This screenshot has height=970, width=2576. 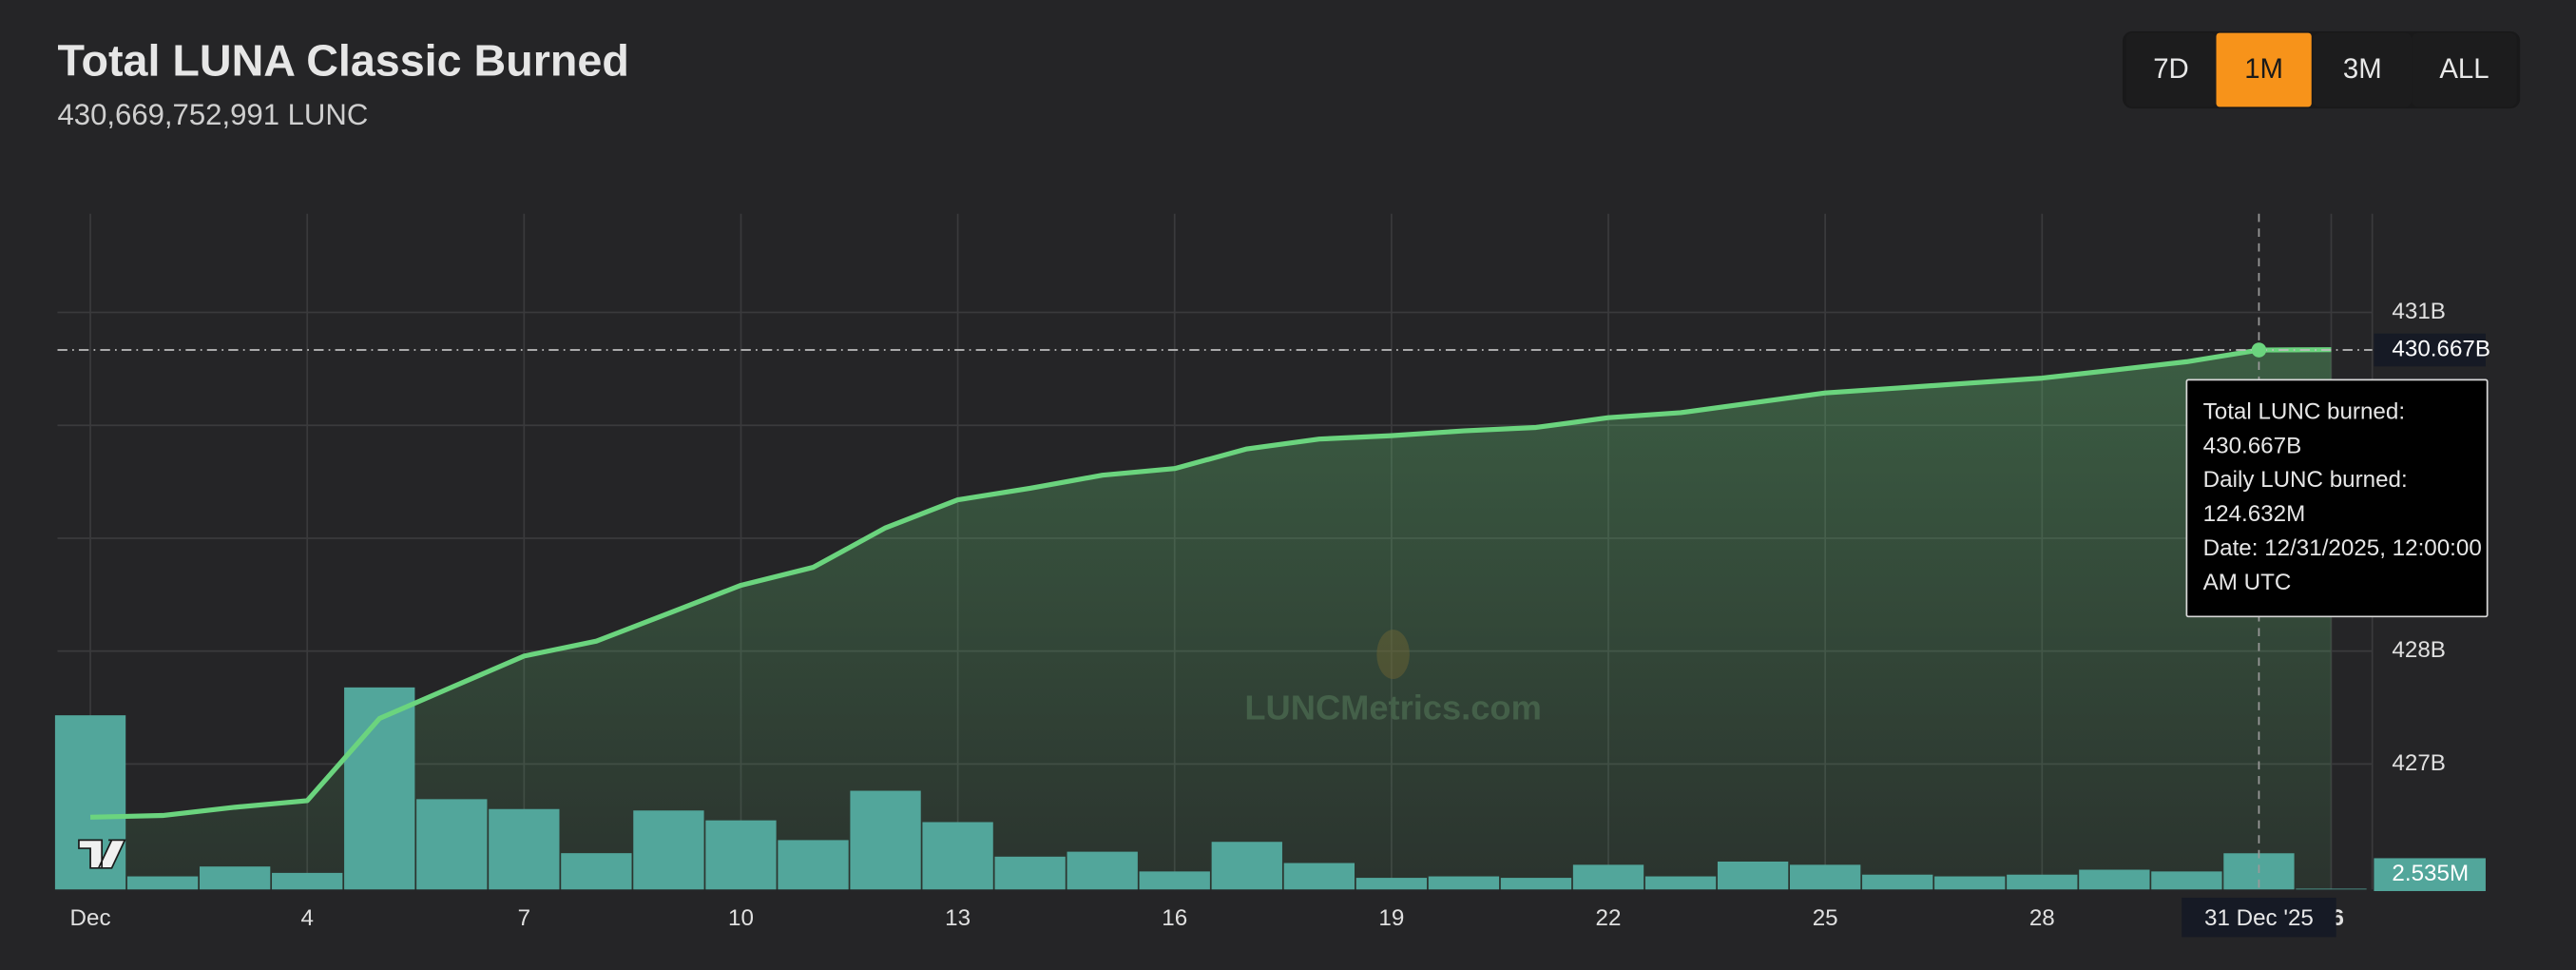 What do you see at coordinates (741, 918) in the screenshot?
I see `x-tick-label: 10` at bounding box center [741, 918].